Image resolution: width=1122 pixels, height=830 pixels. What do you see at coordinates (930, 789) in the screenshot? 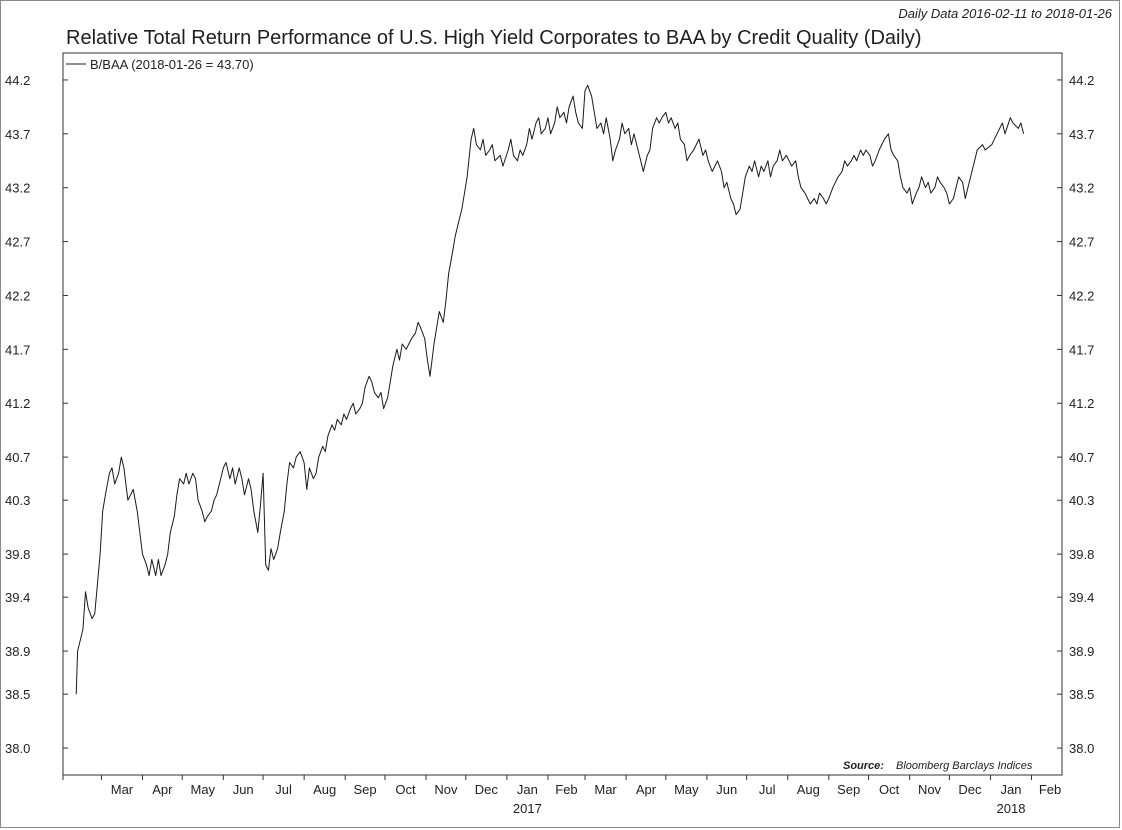
I see `x-tick-label-20: Nov` at bounding box center [930, 789].